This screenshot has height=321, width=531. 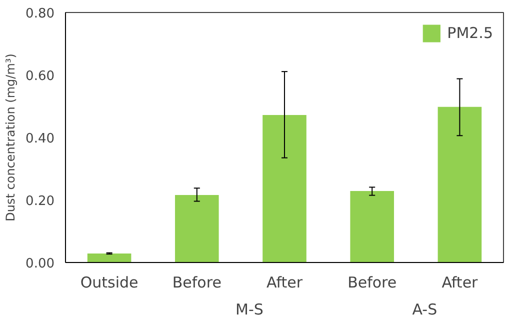 I want to click on y-tick-label: 0.20, so click(x=40, y=201).